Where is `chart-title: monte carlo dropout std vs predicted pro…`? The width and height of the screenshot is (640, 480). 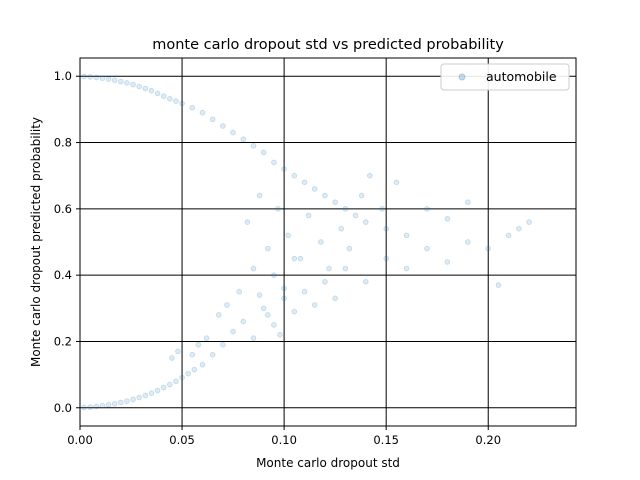 chart-title: monte carlo dropout std vs predicted pro… is located at coordinates (328, 45).